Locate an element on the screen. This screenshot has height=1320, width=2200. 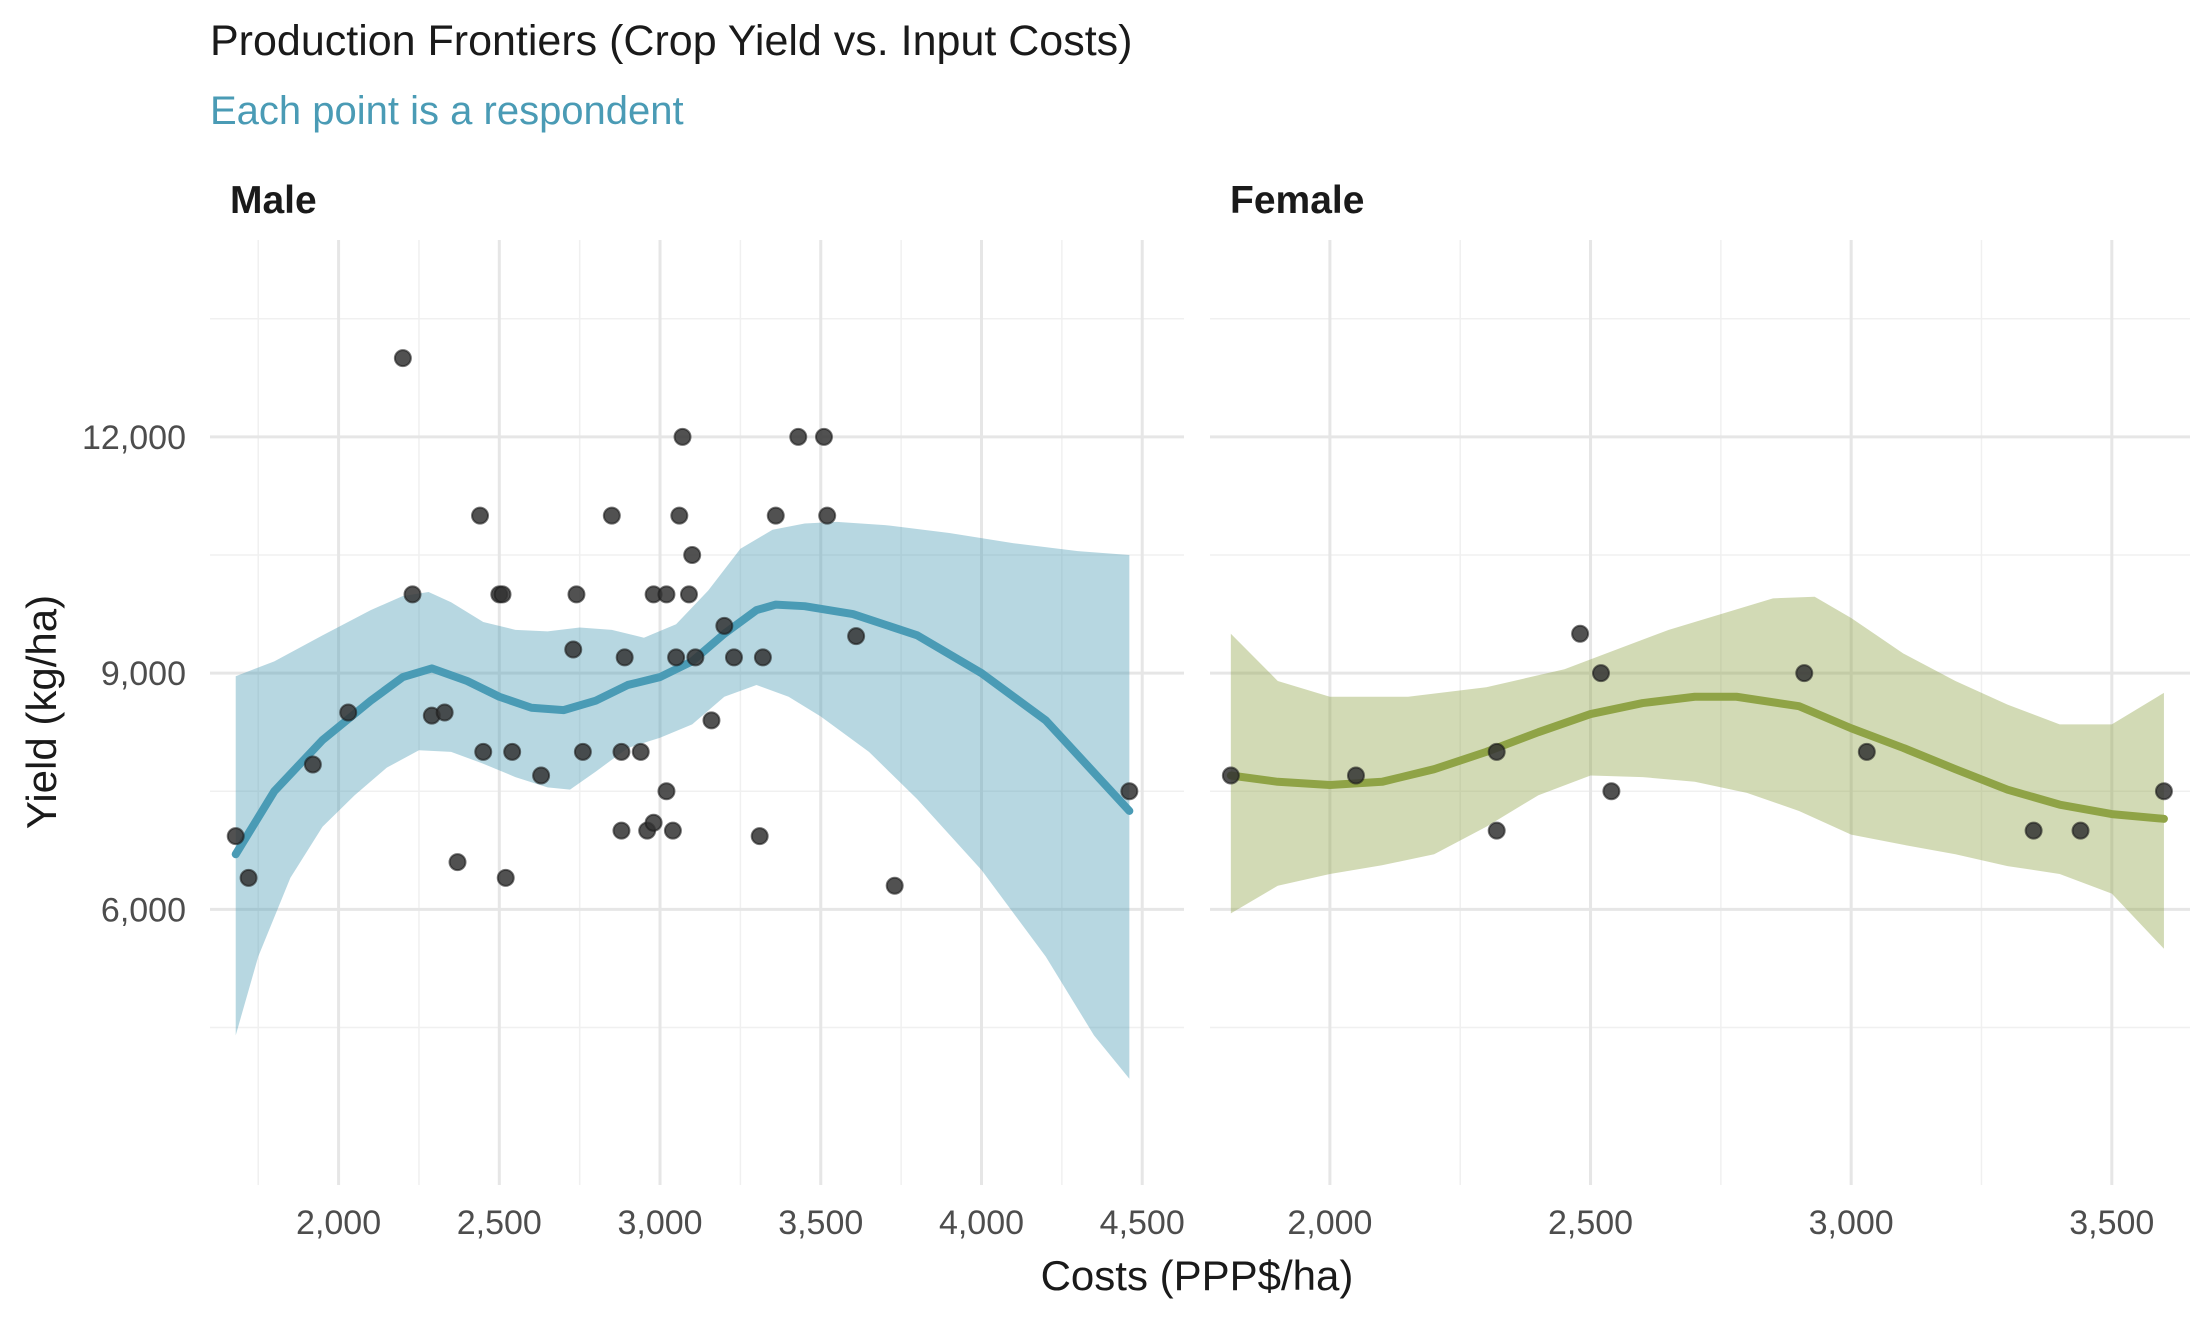
x-axis-title: Costs (PPP$/ha) is located at coordinates (1197, 1275).